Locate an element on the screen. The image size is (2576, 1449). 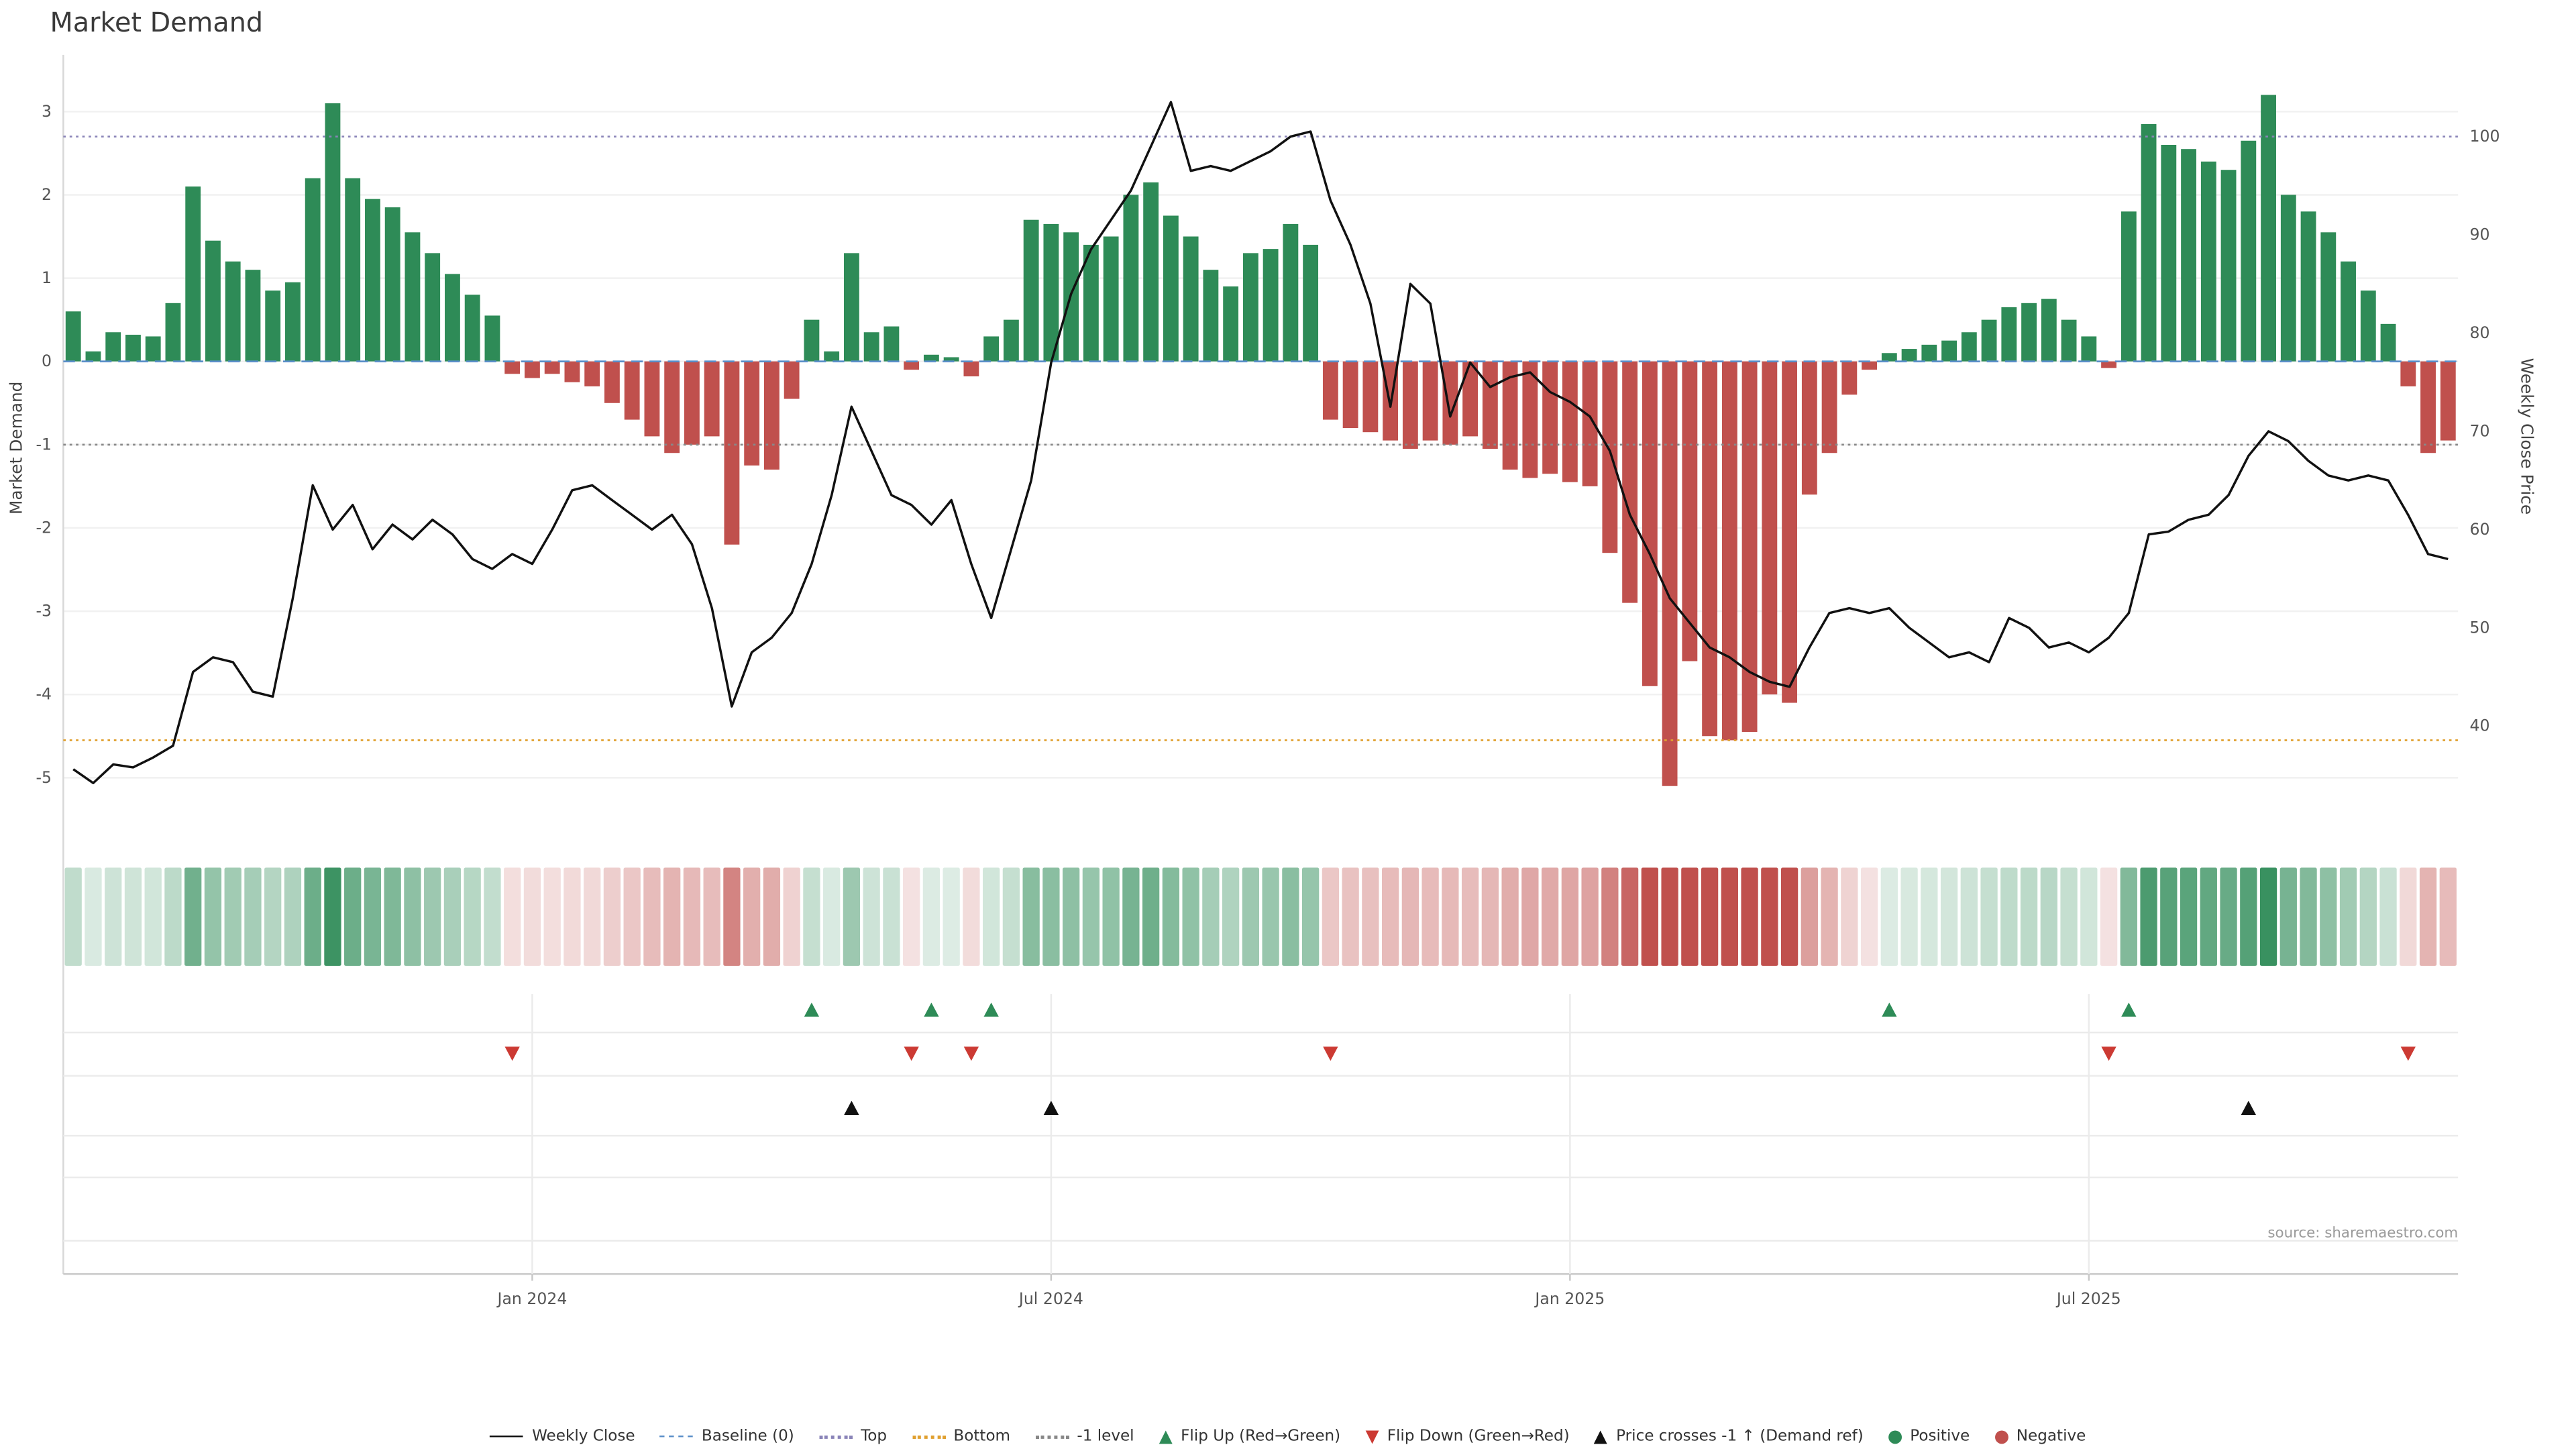
x-tick-label: Jan 2024 is located at coordinates (531, 1298).